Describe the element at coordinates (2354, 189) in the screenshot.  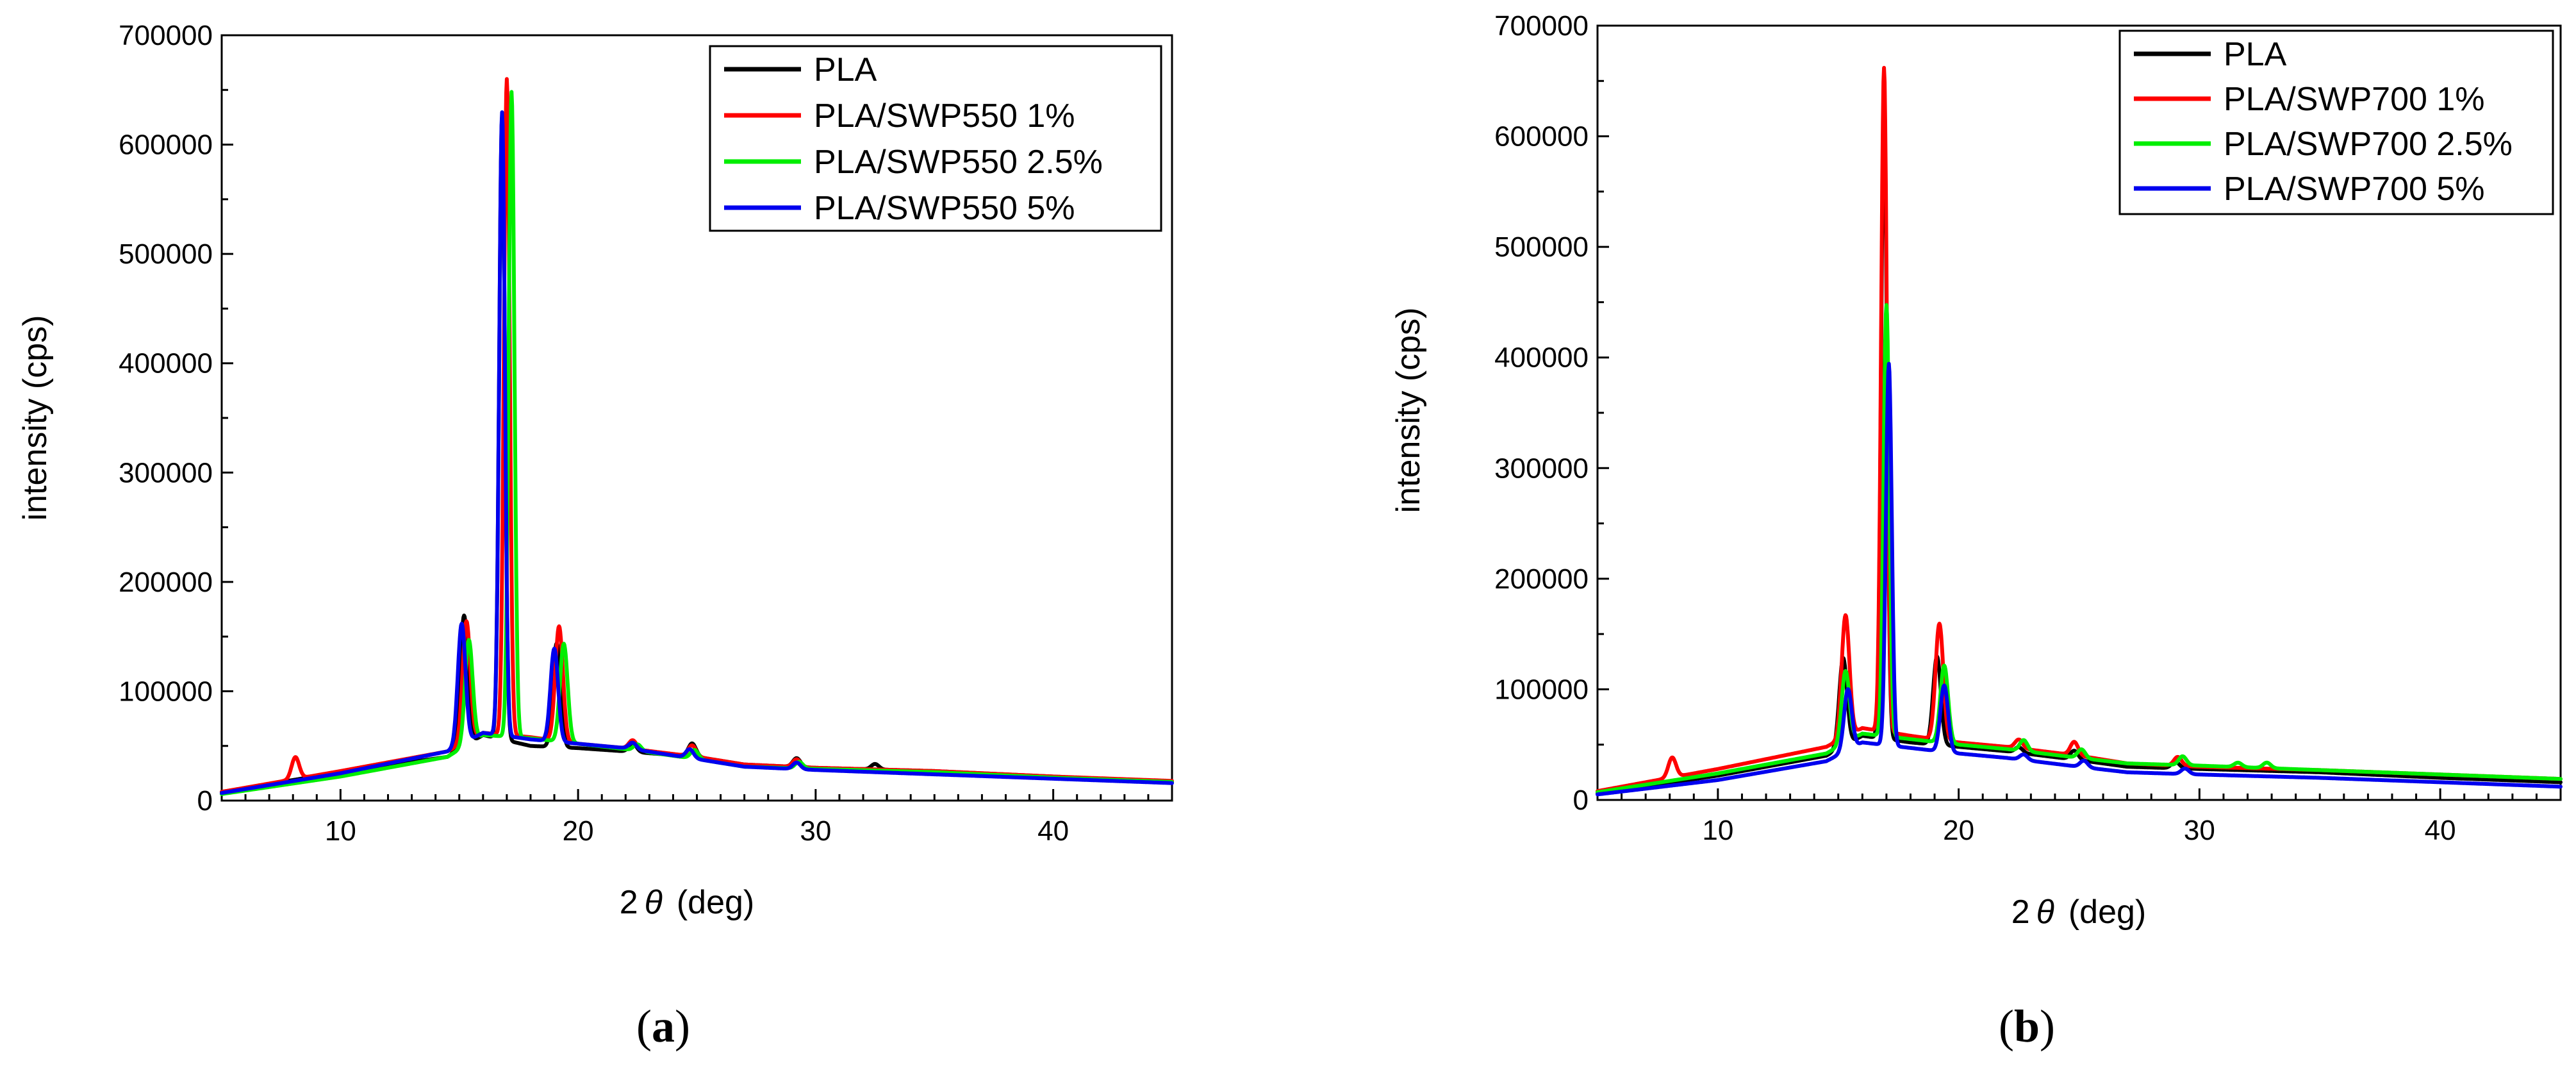
I see `legend-label: PLA/SWP700 5%` at that location.